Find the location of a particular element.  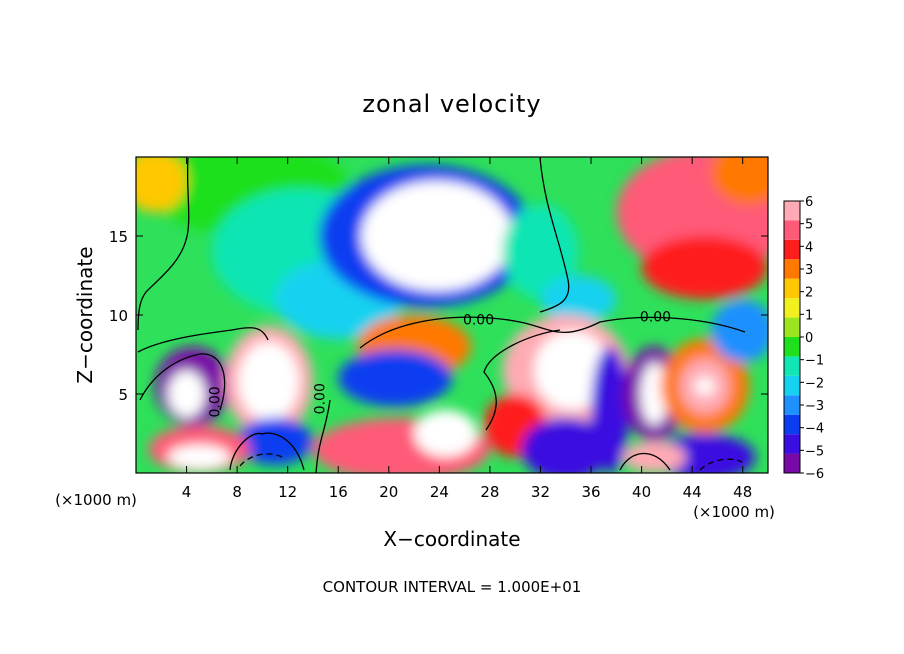

colorbar-tick-label-1: 5 is located at coordinates (809, 225).